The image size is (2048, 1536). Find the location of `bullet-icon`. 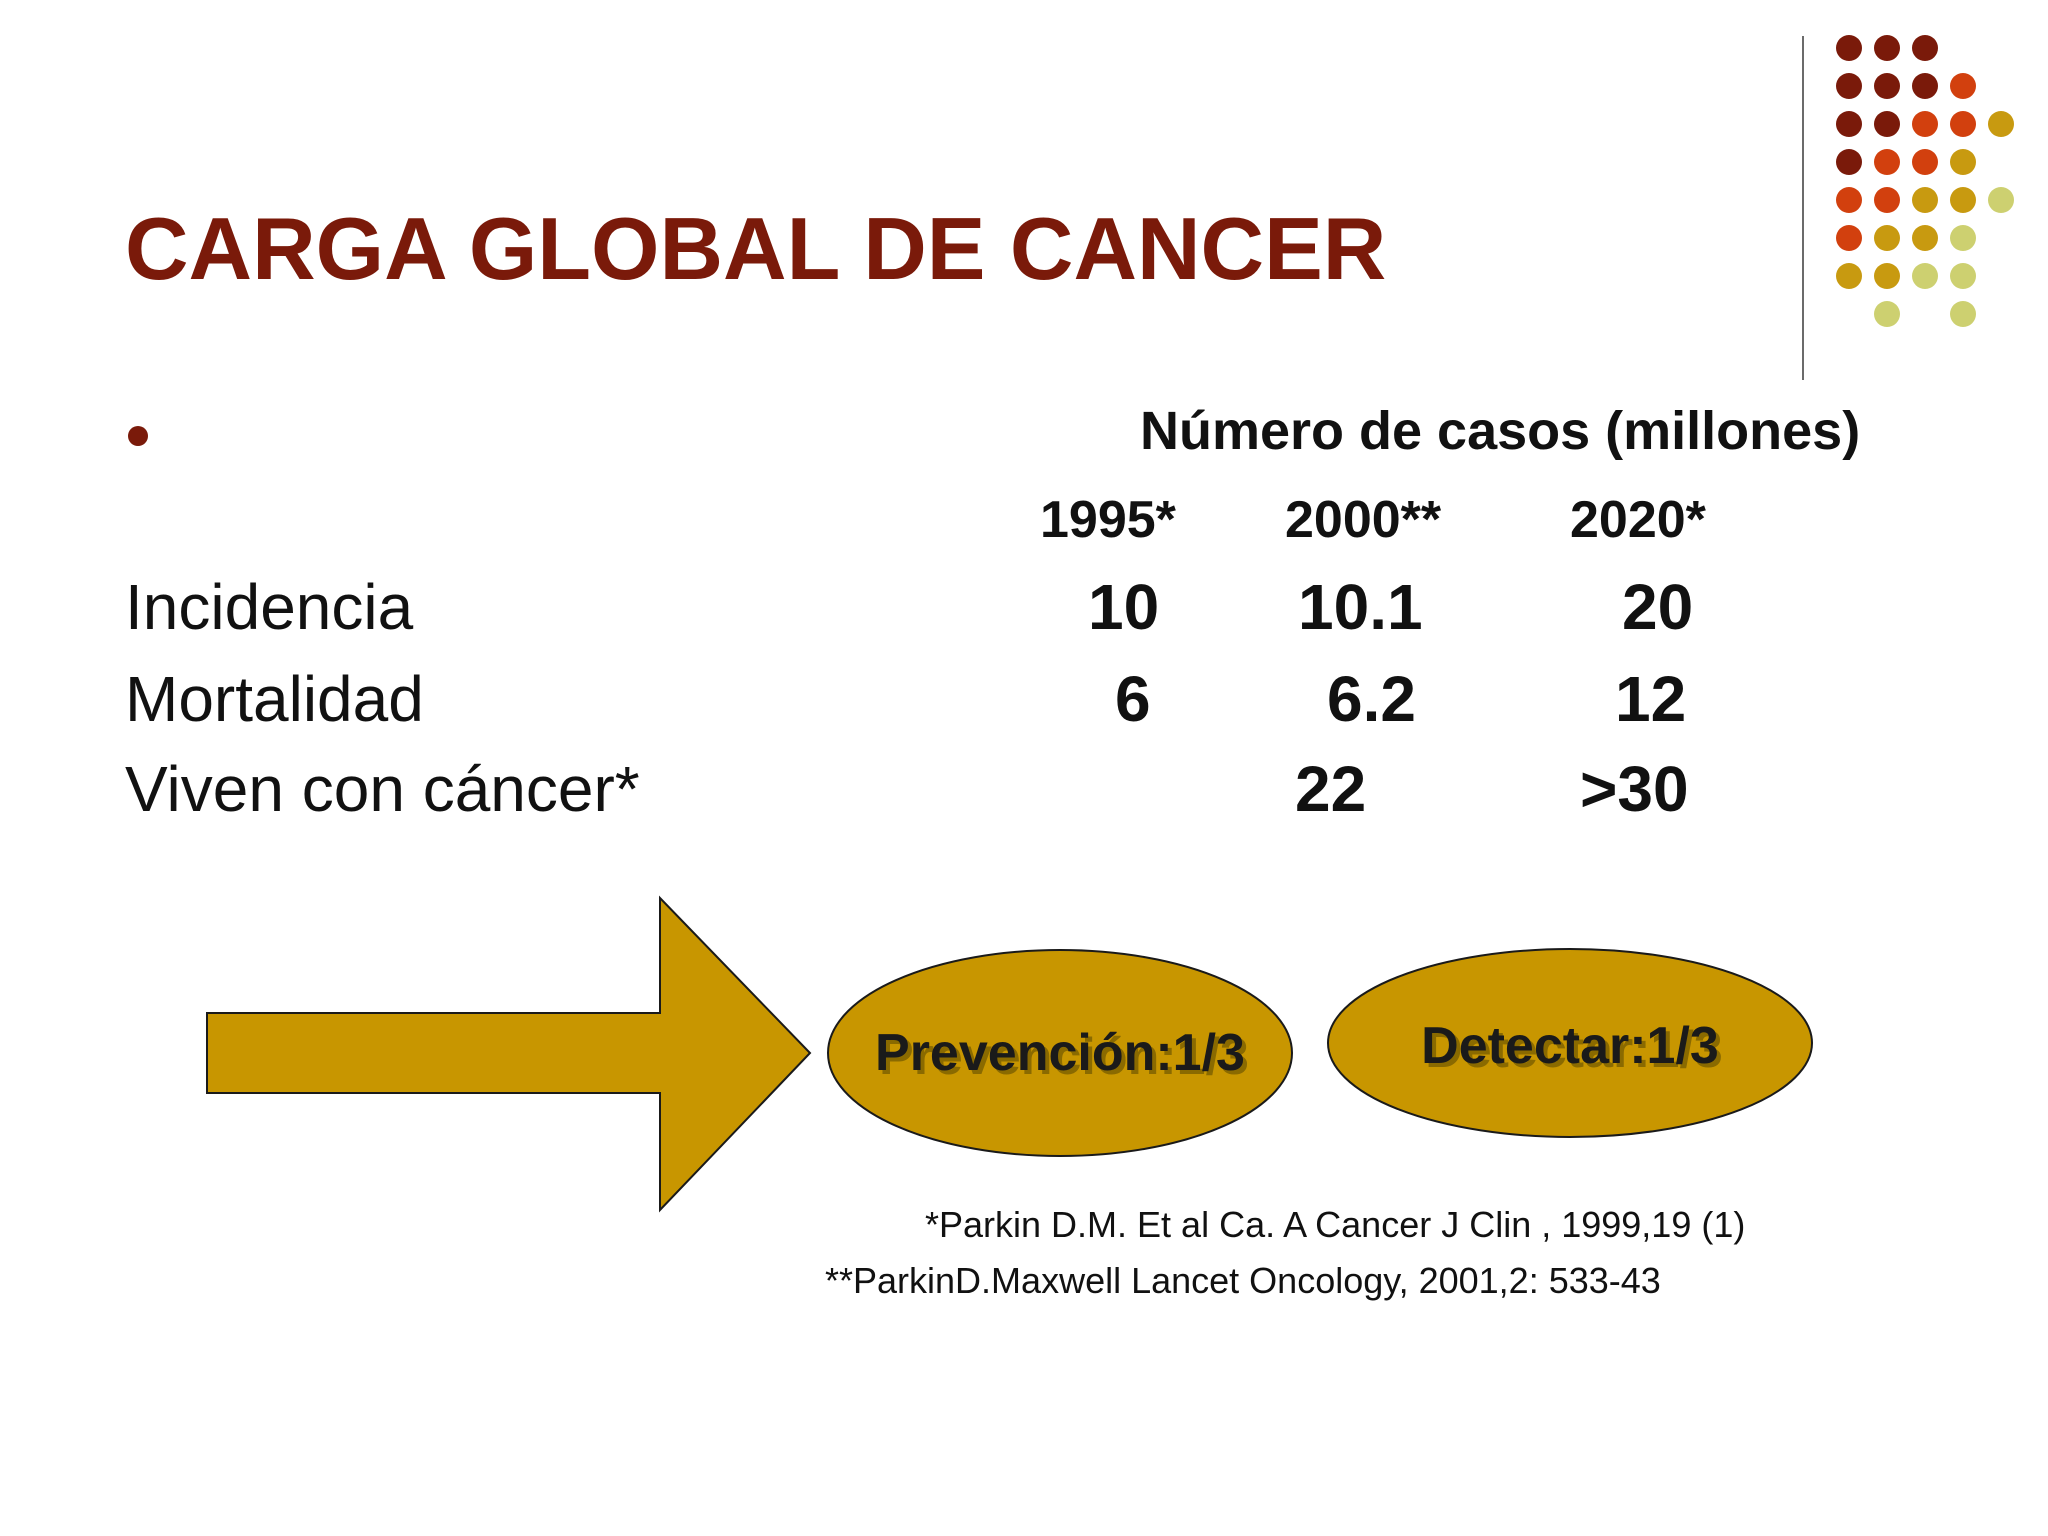

bullet-icon is located at coordinates (138, 436).